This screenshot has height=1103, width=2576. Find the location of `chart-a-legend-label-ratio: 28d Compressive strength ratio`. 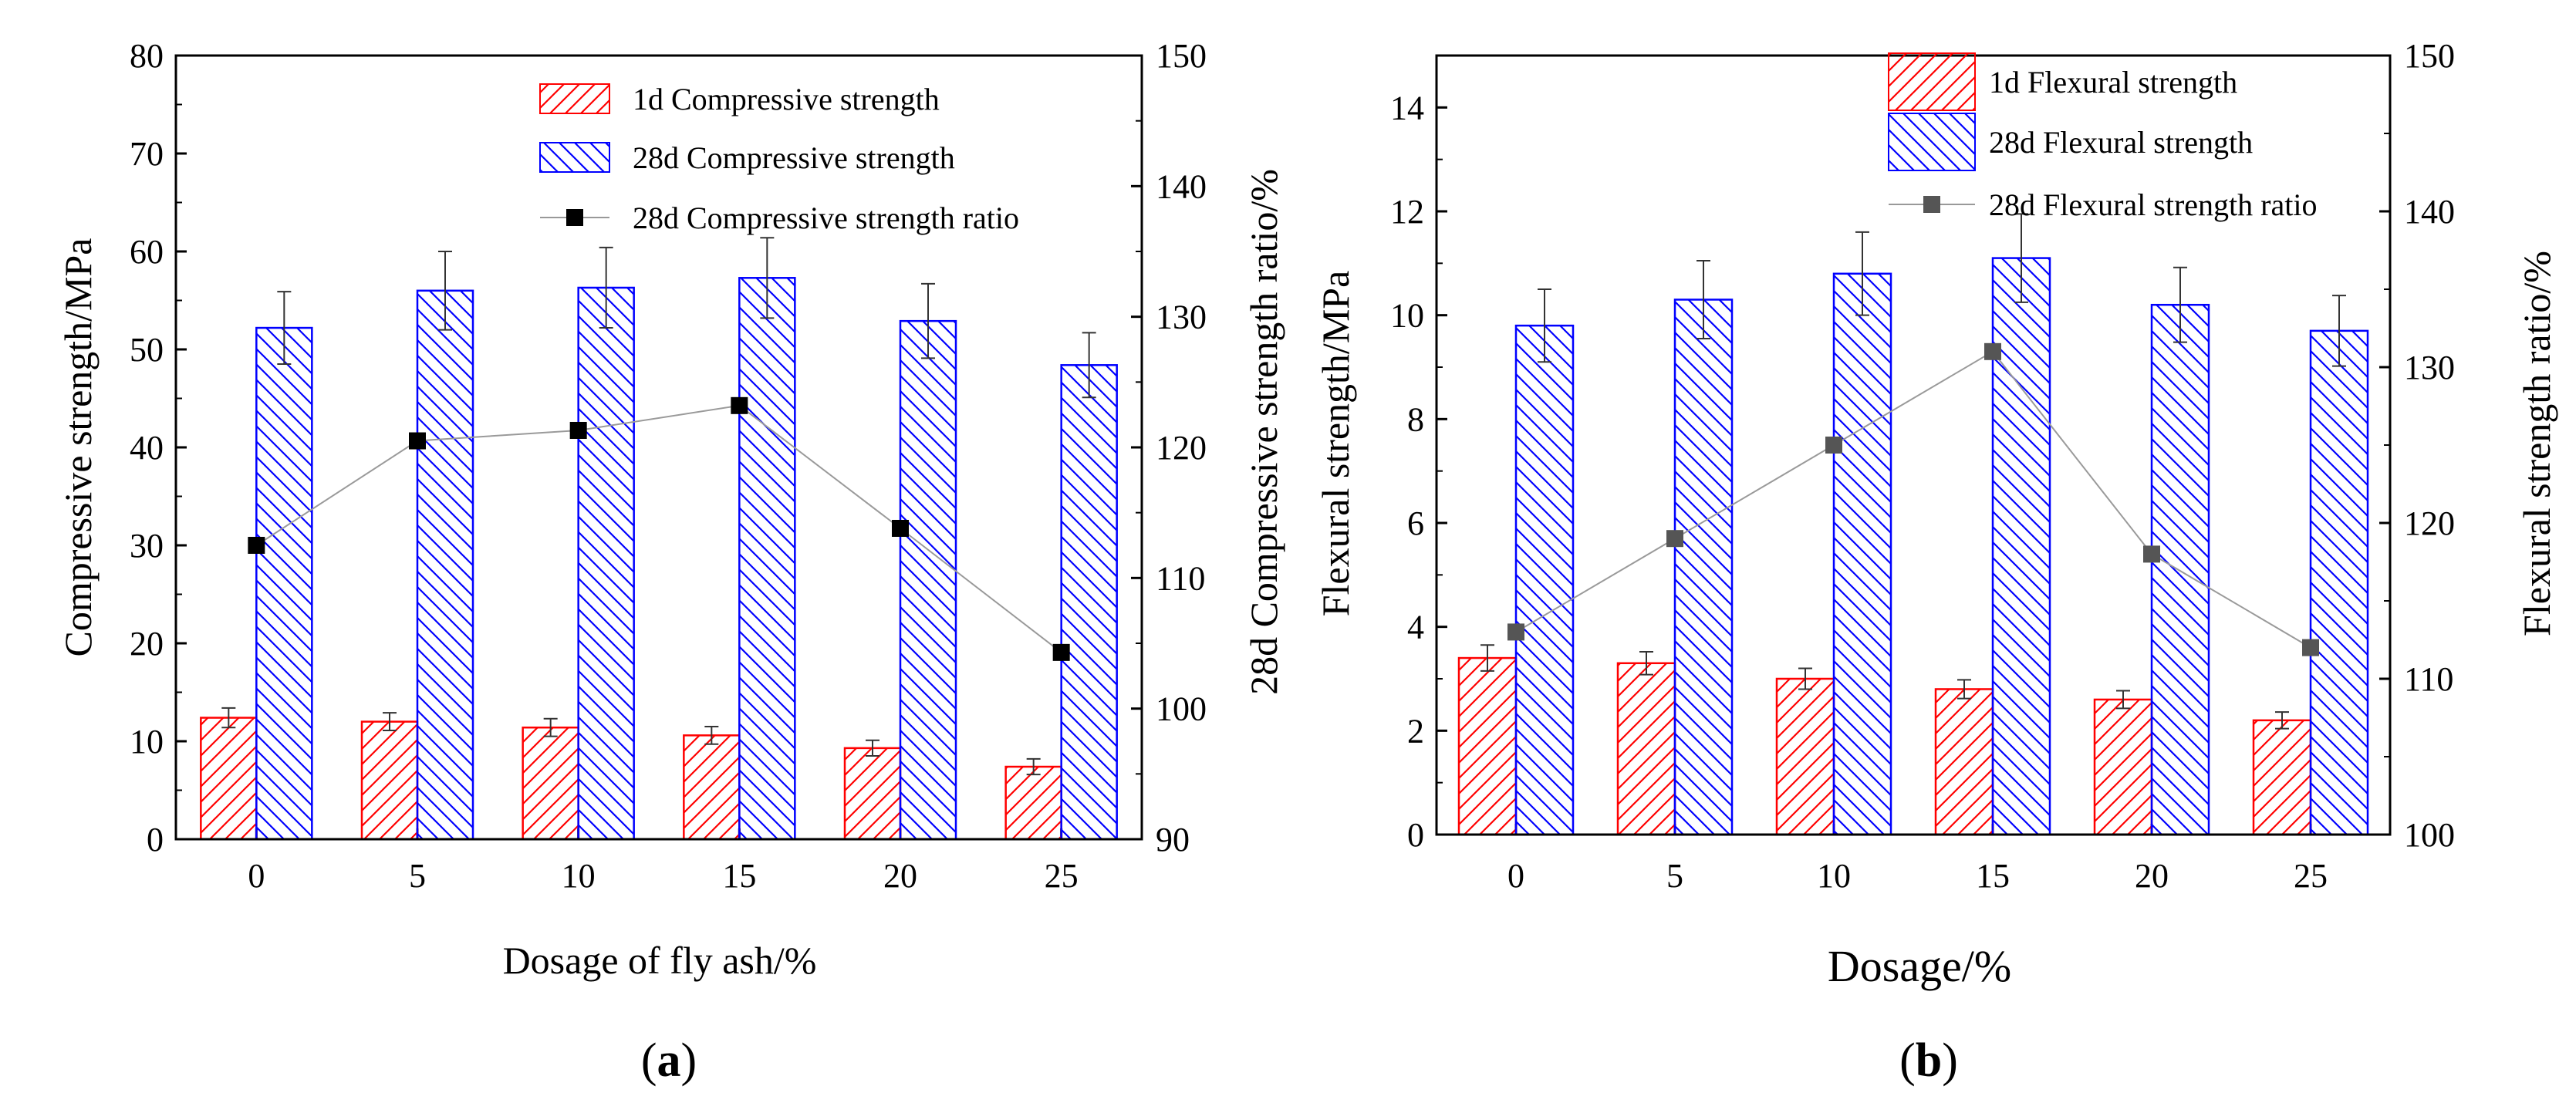

chart-a-legend-label-ratio: 28d Compressive strength ratio is located at coordinates (826, 218).